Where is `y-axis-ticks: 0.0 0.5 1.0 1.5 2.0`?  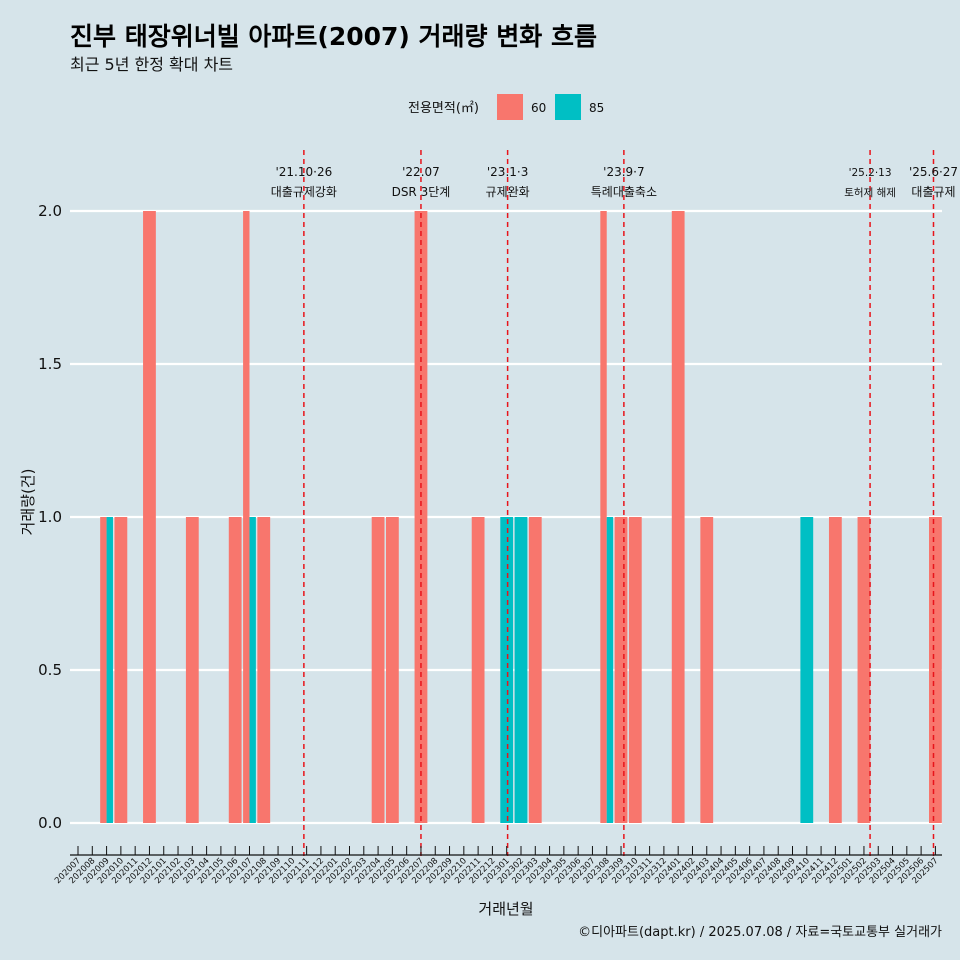
y-axis-ticks: 0.0 0.5 1.0 1.5 2.0 is located at coordinates (50, 517).